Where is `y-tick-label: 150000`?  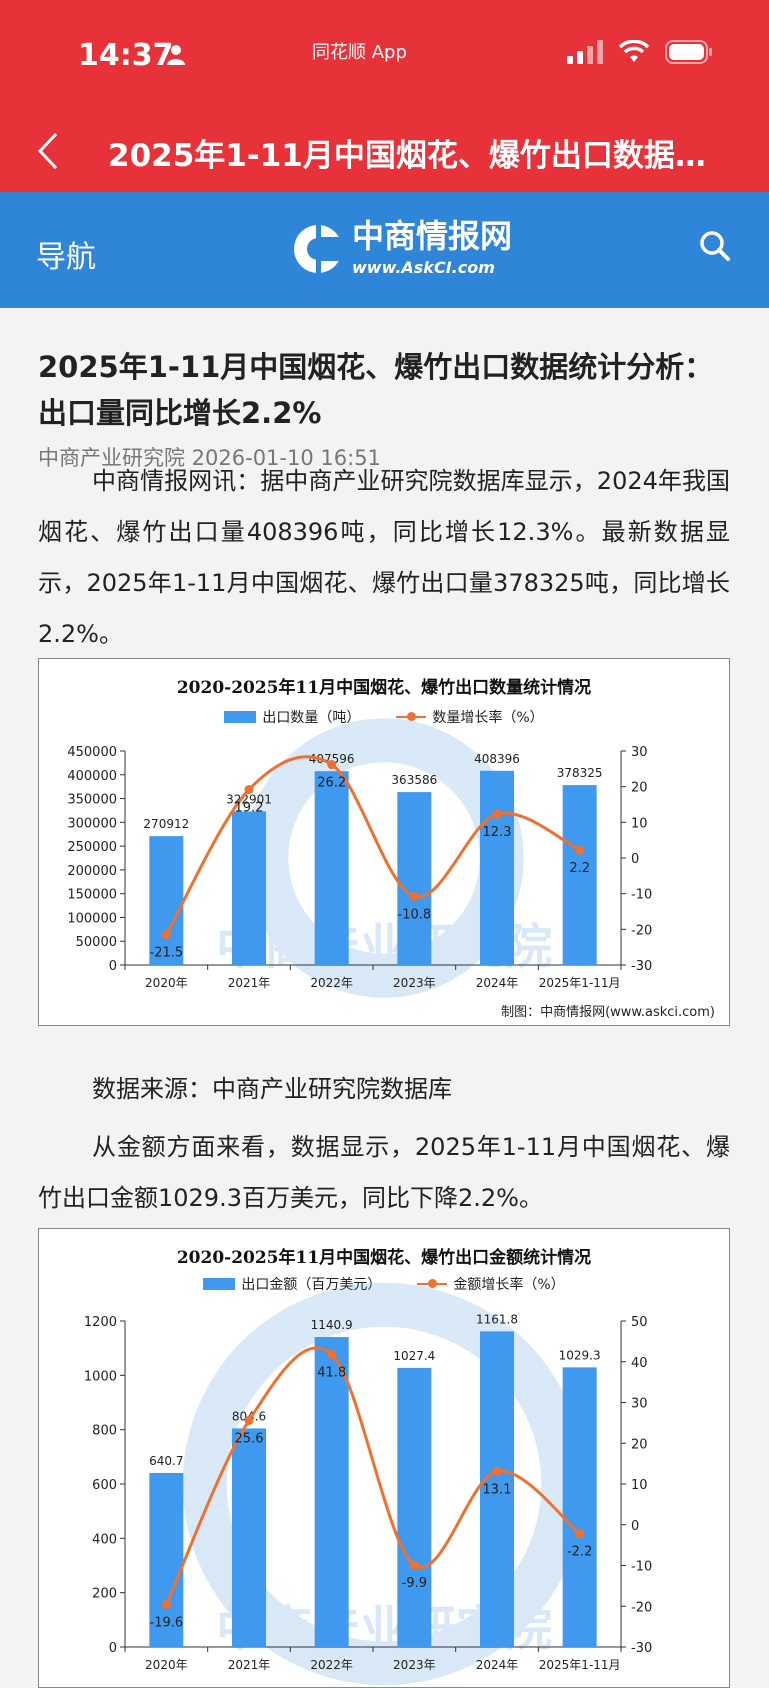
y-tick-label: 150000 is located at coordinates (92, 895).